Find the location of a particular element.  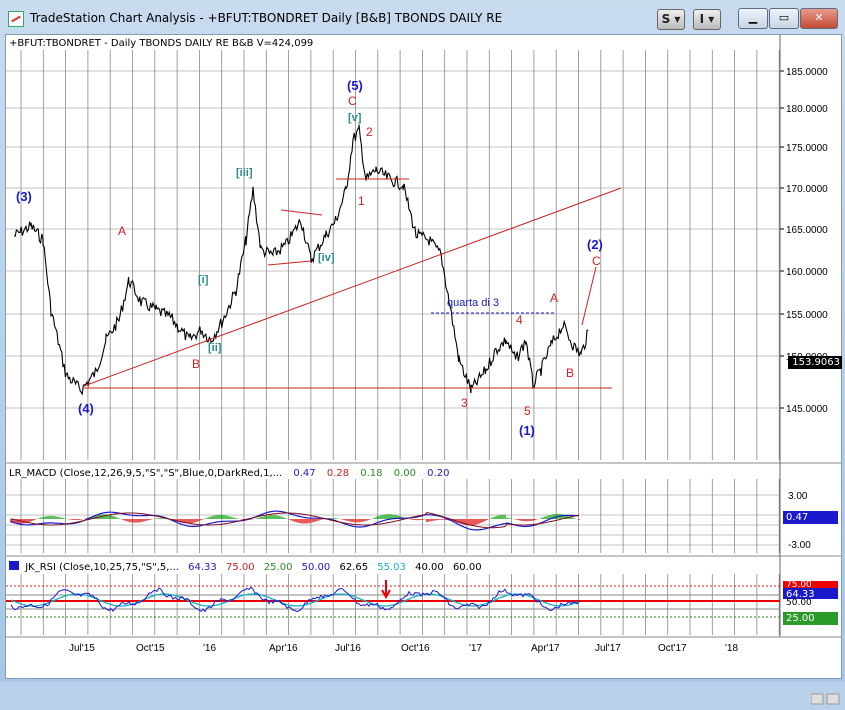

price-tick-label: 145.0000 is located at coordinates (807, 409).